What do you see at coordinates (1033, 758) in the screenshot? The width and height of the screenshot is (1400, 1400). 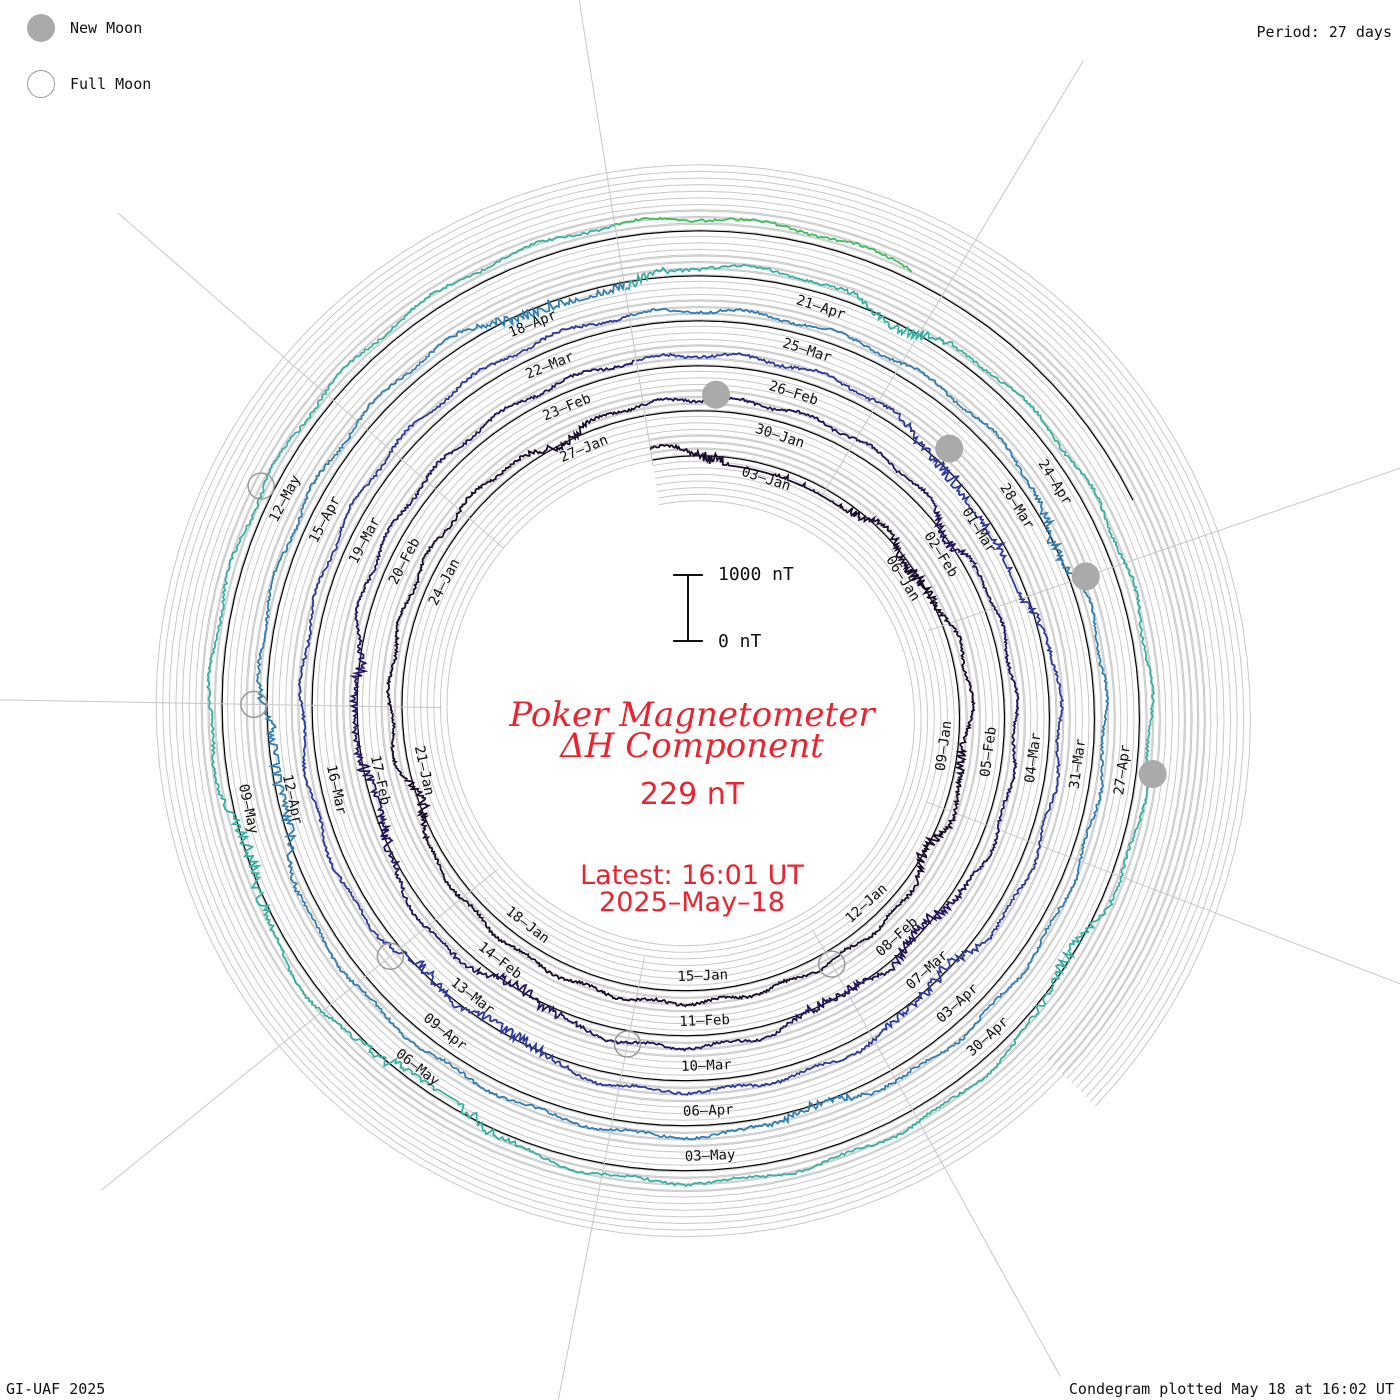 I see `date-label: 04–Mar` at bounding box center [1033, 758].